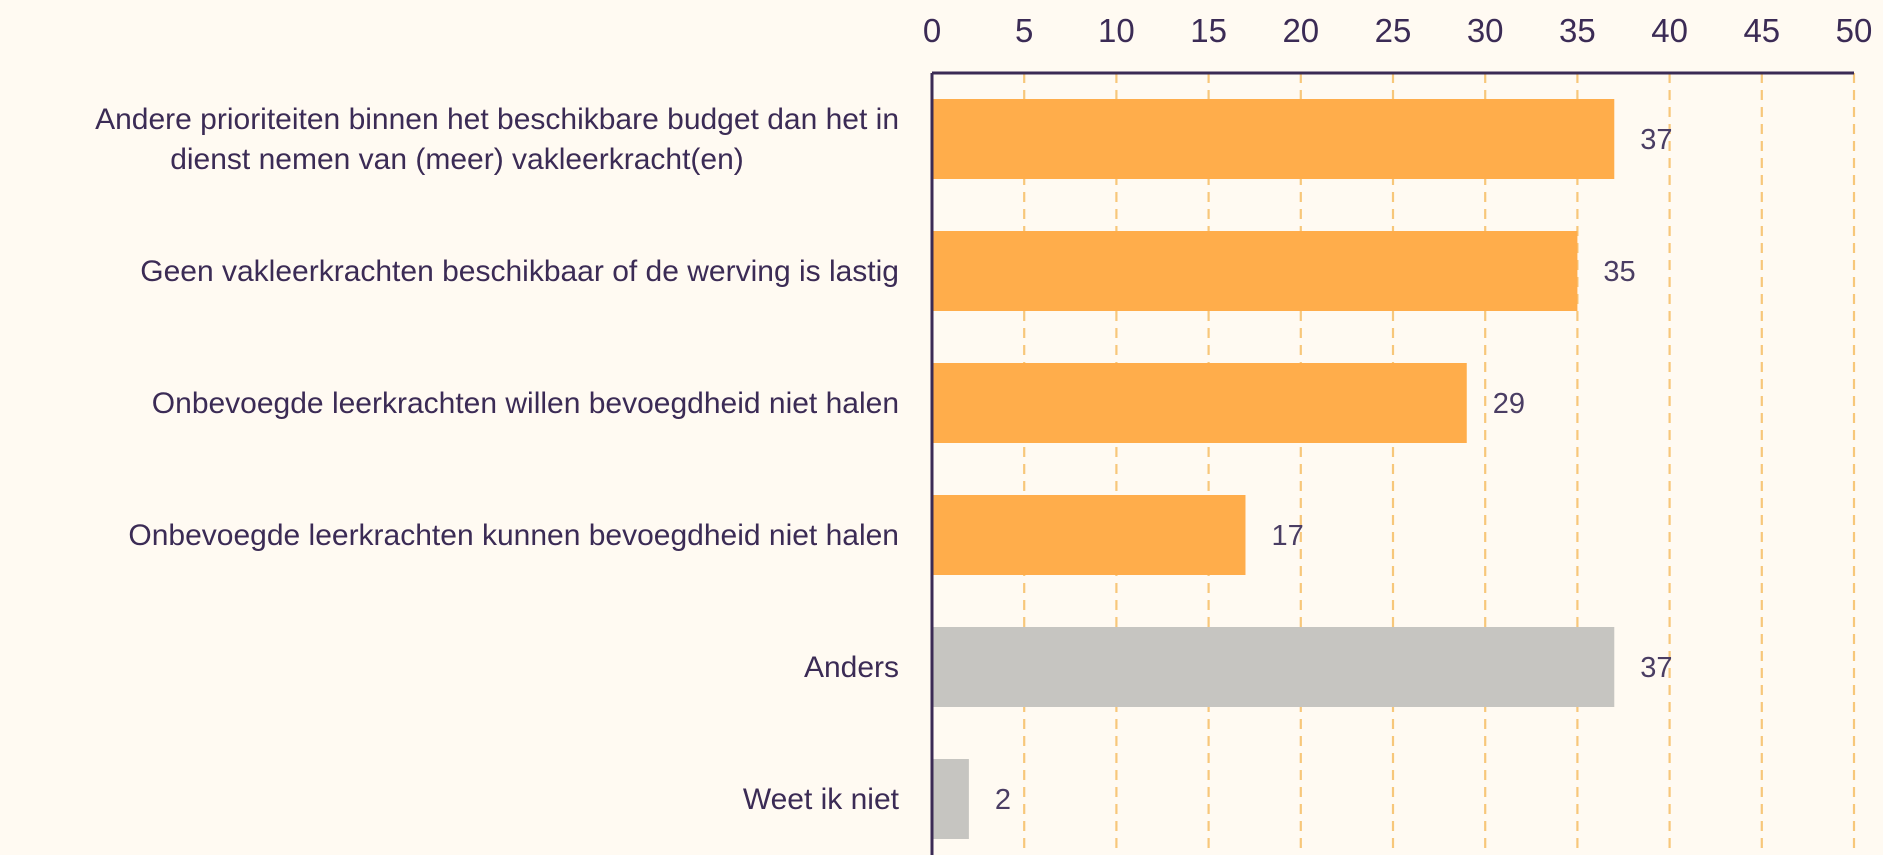 The height and width of the screenshot is (855, 1883). What do you see at coordinates (1300, 30) in the screenshot?
I see `x-tick-label: 20` at bounding box center [1300, 30].